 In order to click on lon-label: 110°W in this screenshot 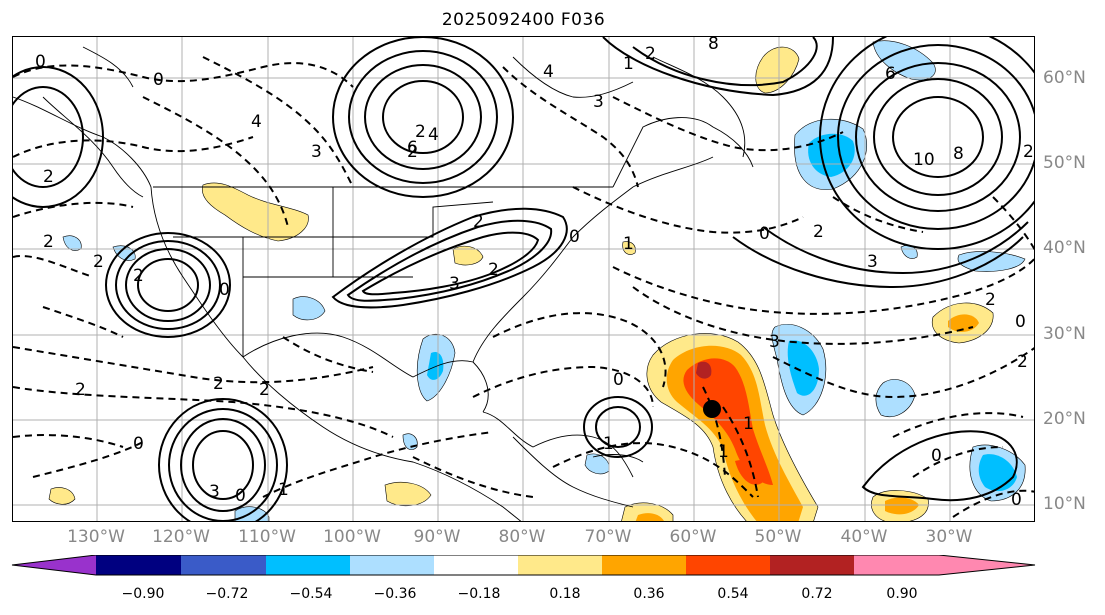, I will do `click(267, 537)`.